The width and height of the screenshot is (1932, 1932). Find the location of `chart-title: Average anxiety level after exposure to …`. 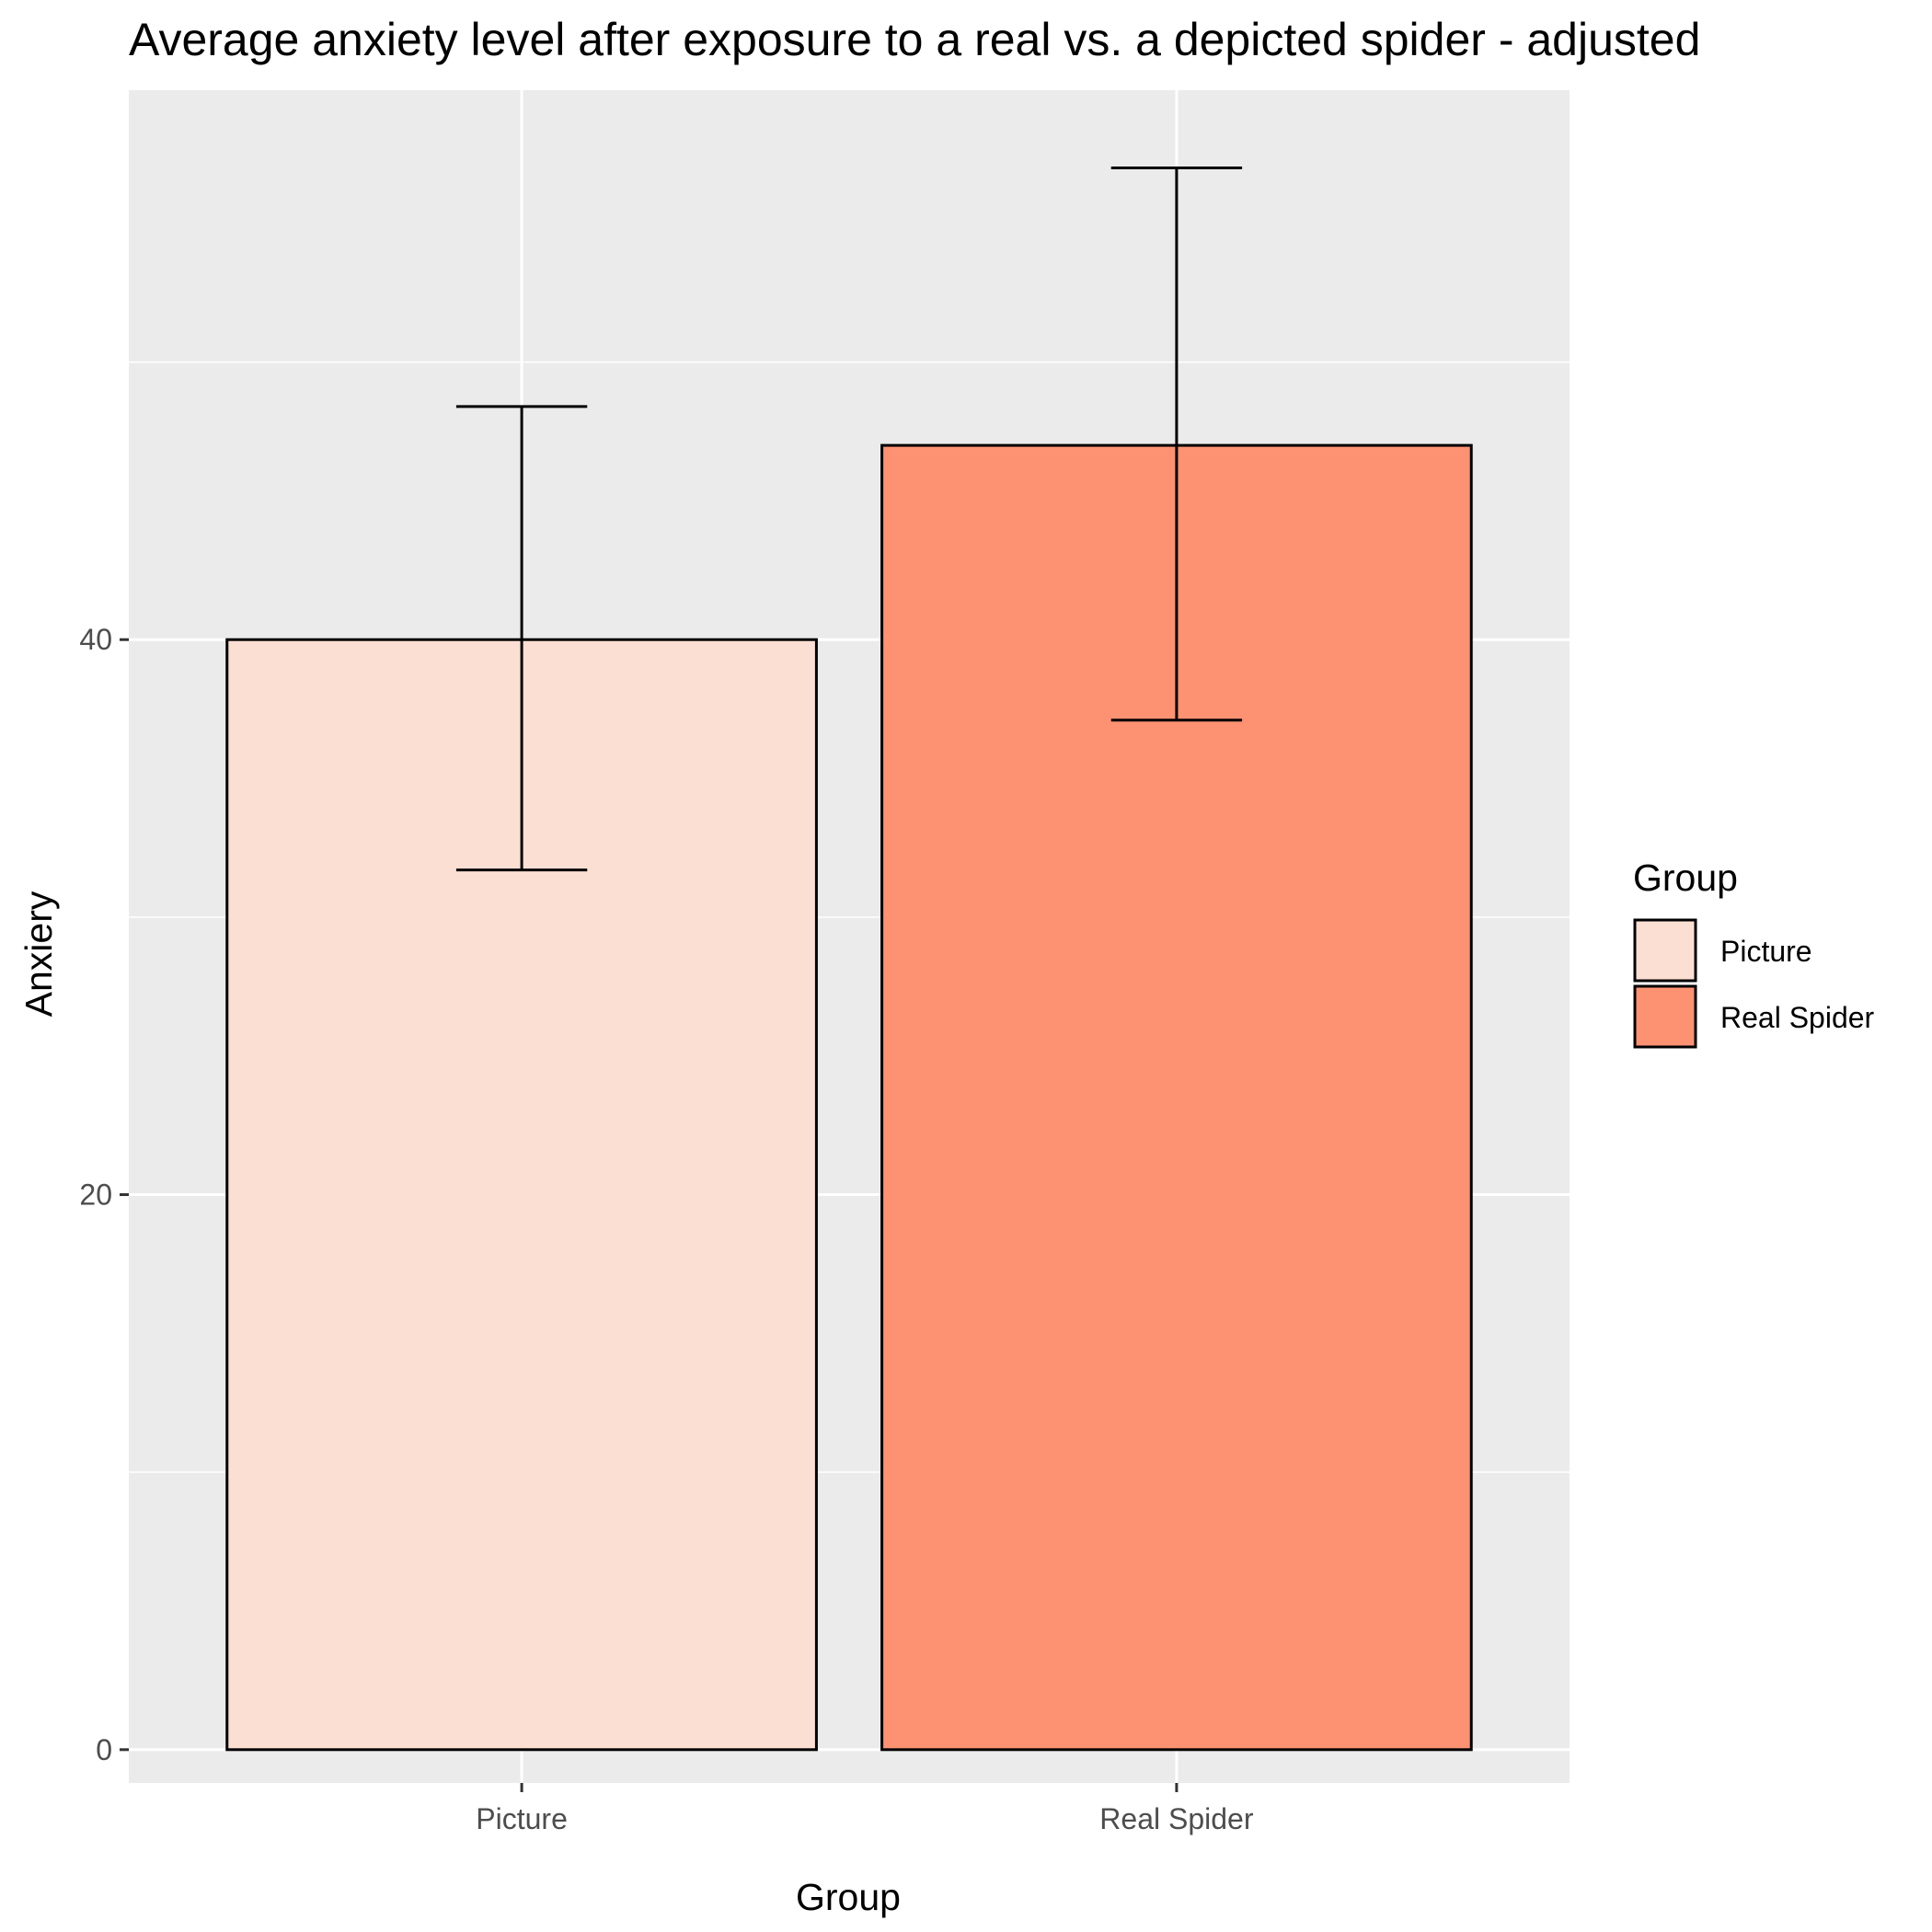

chart-title: Average anxiety level after exposure to … is located at coordinates (914, 39).